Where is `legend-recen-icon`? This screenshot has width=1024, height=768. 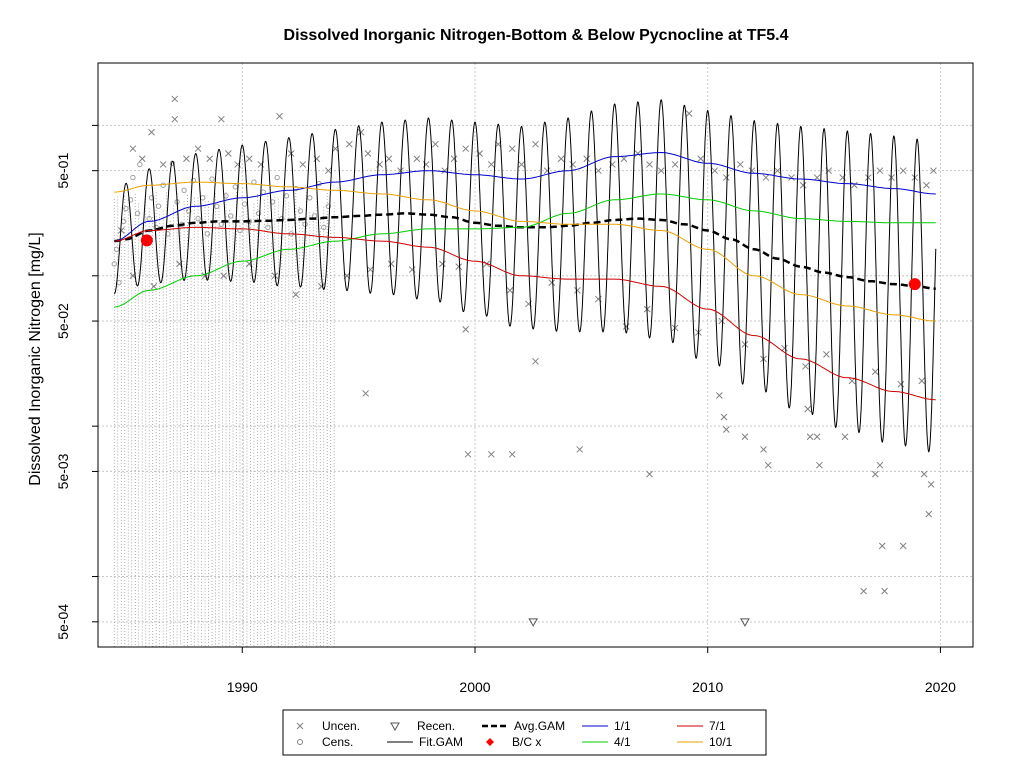
legend-recen-icon is located at coordinates (395, 727).